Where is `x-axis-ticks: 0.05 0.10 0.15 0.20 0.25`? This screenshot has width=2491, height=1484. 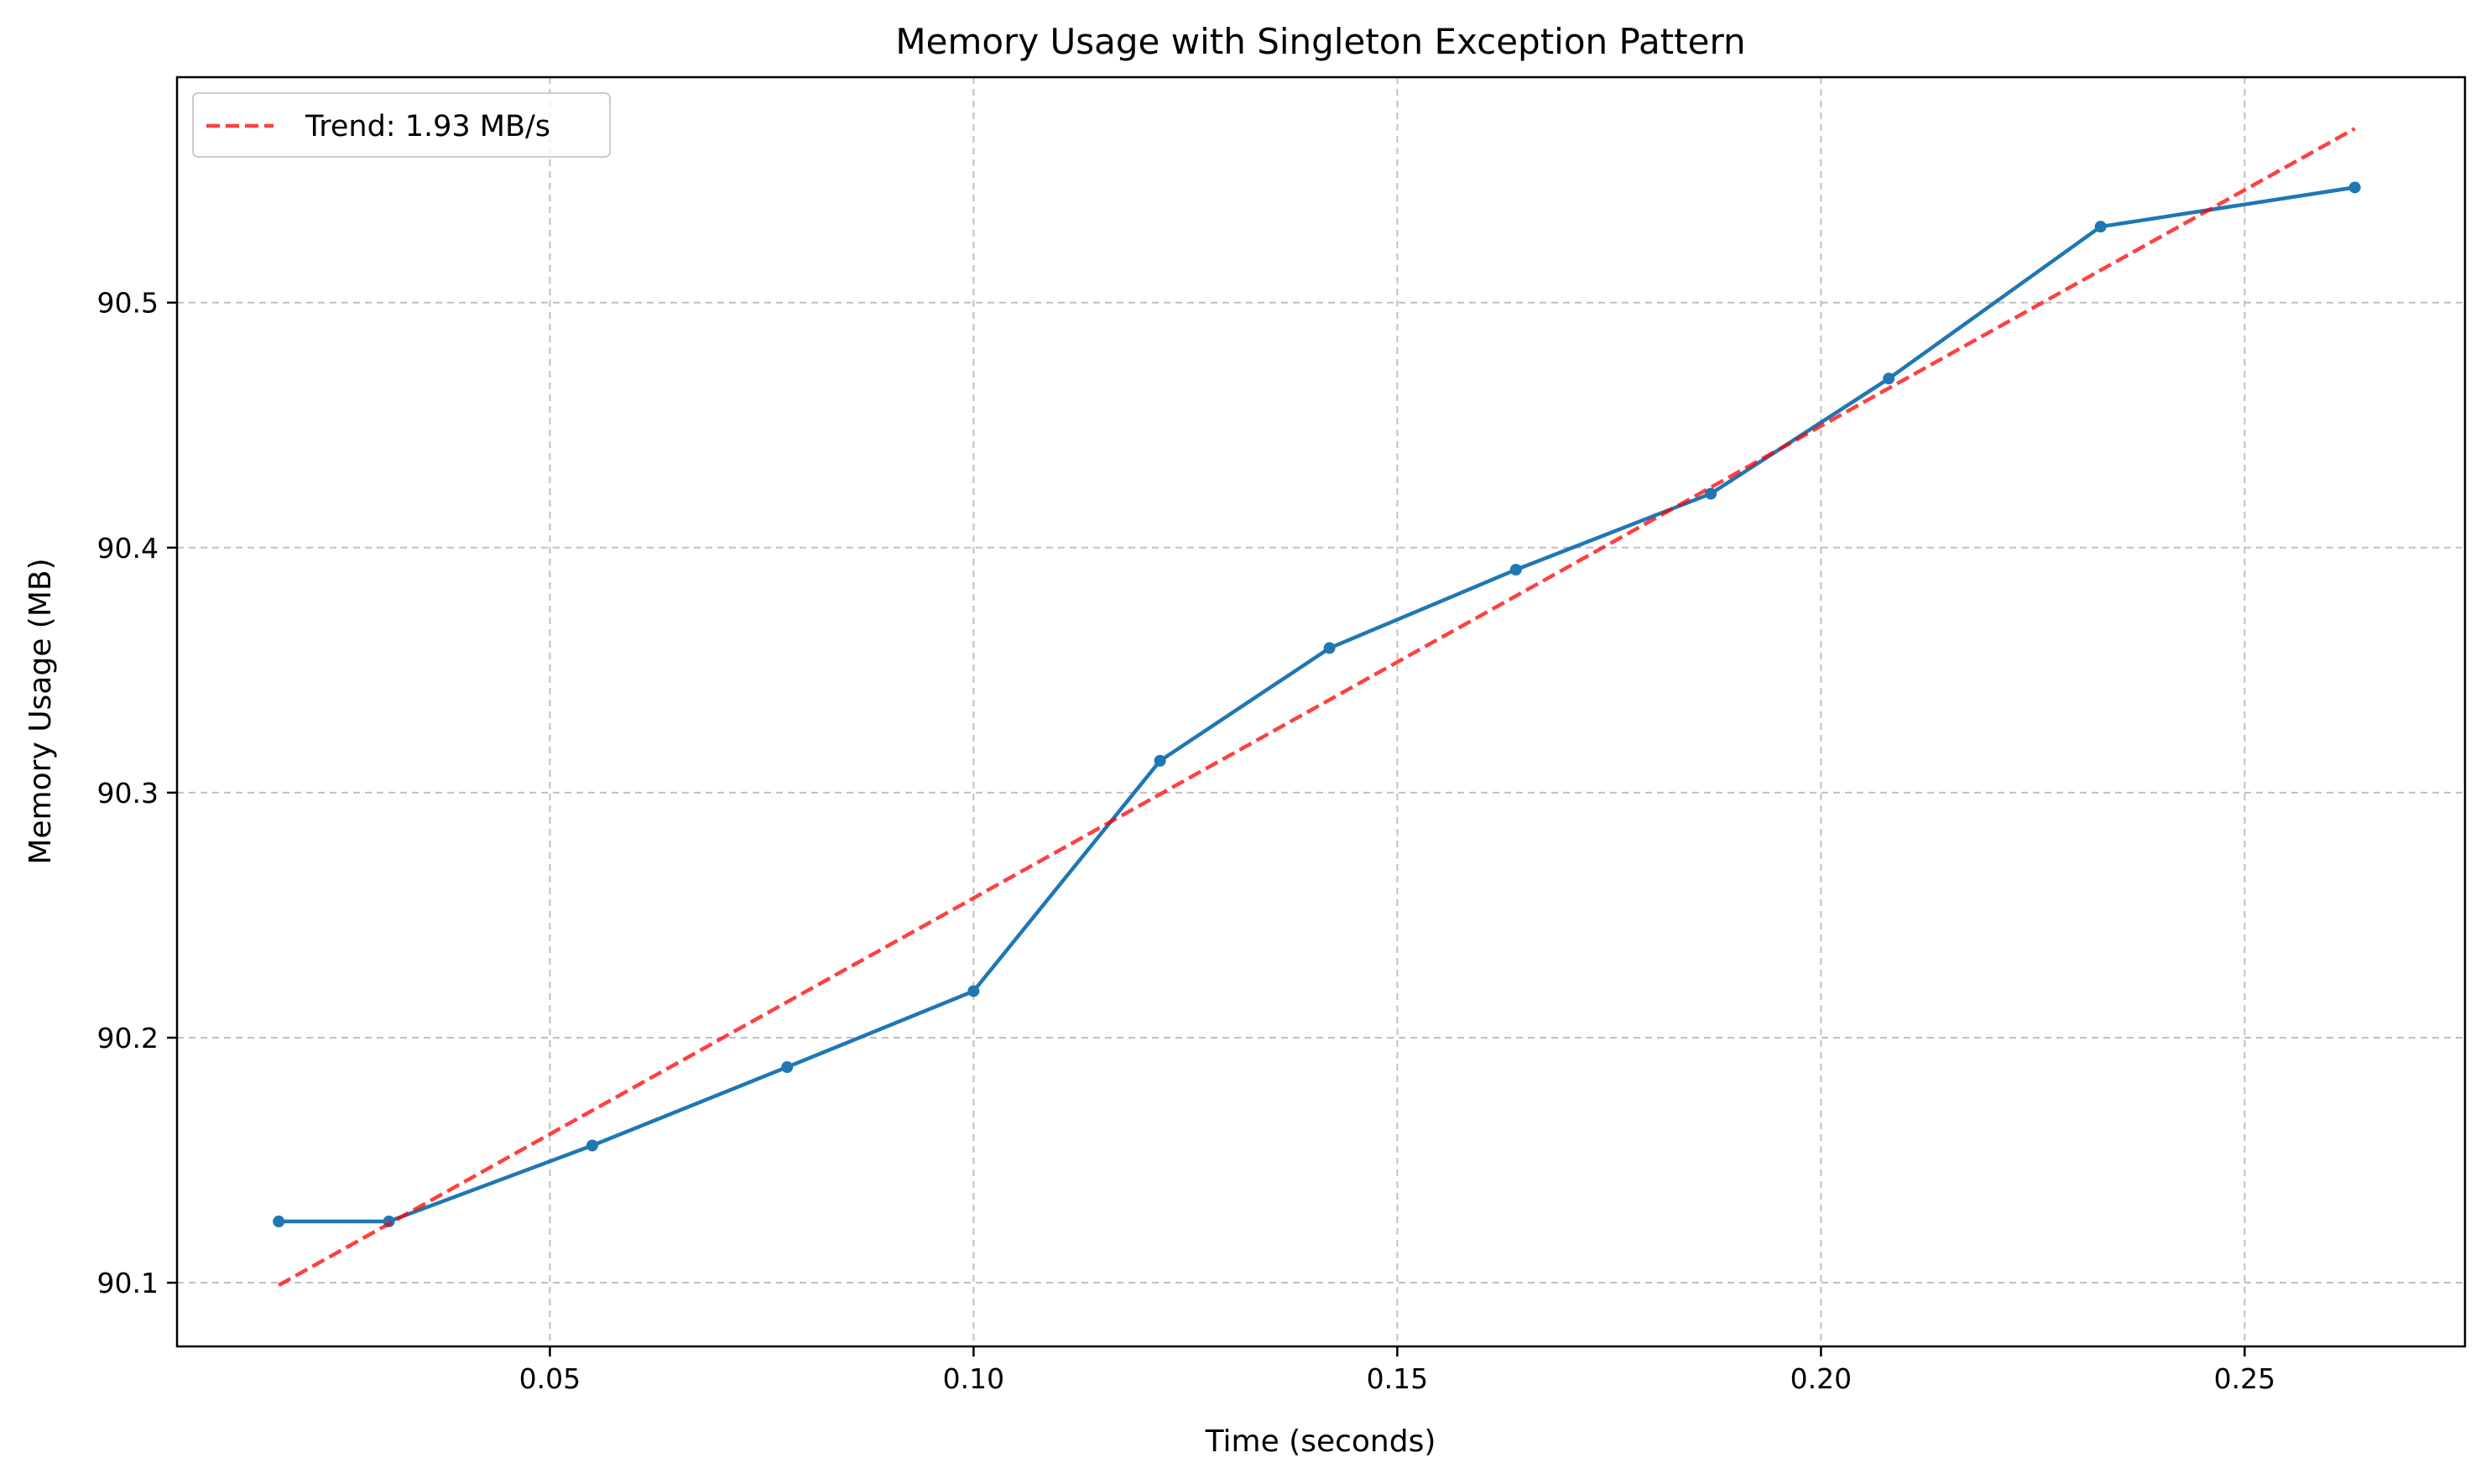 x-axis-ticks: 0.05 0.10 0.15 0.20 0.25 is located at coordinates (1397, 1370).